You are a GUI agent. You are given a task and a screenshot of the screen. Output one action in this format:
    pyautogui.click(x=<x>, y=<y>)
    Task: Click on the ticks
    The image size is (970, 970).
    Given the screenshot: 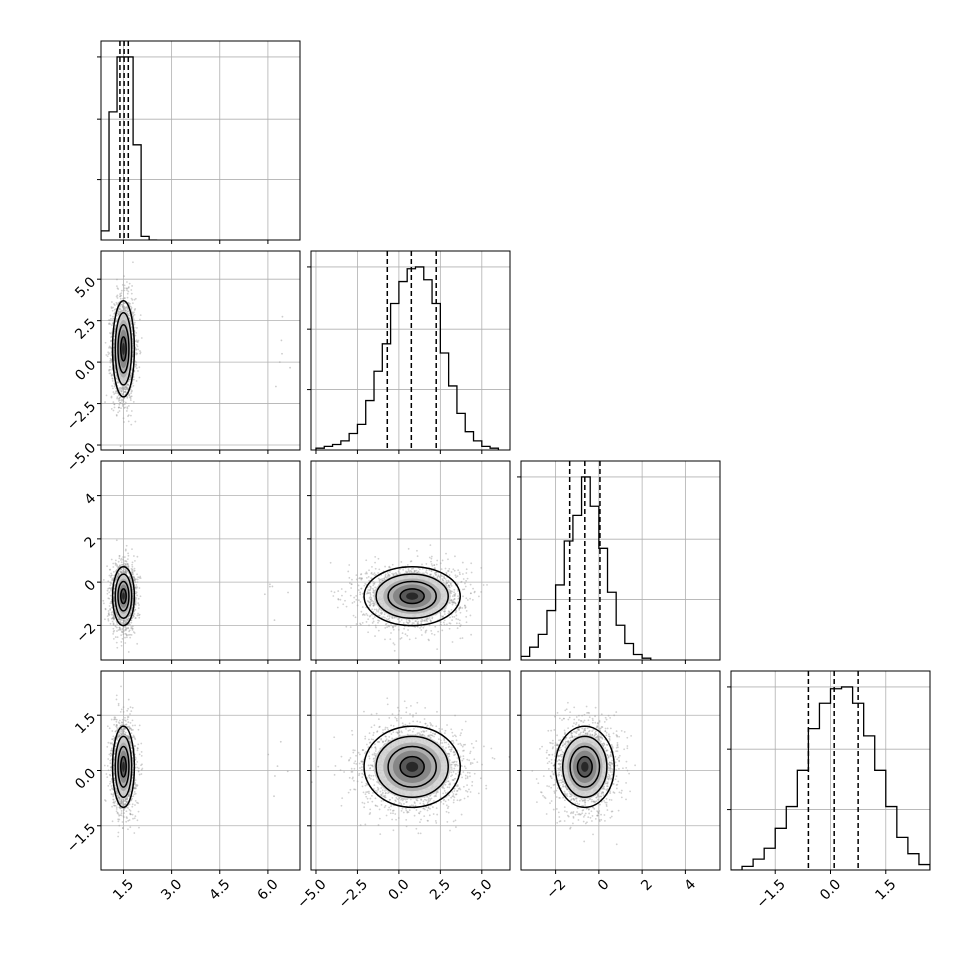 What is the action you would take?
    pyautogui.click(x=195, y=242)
    